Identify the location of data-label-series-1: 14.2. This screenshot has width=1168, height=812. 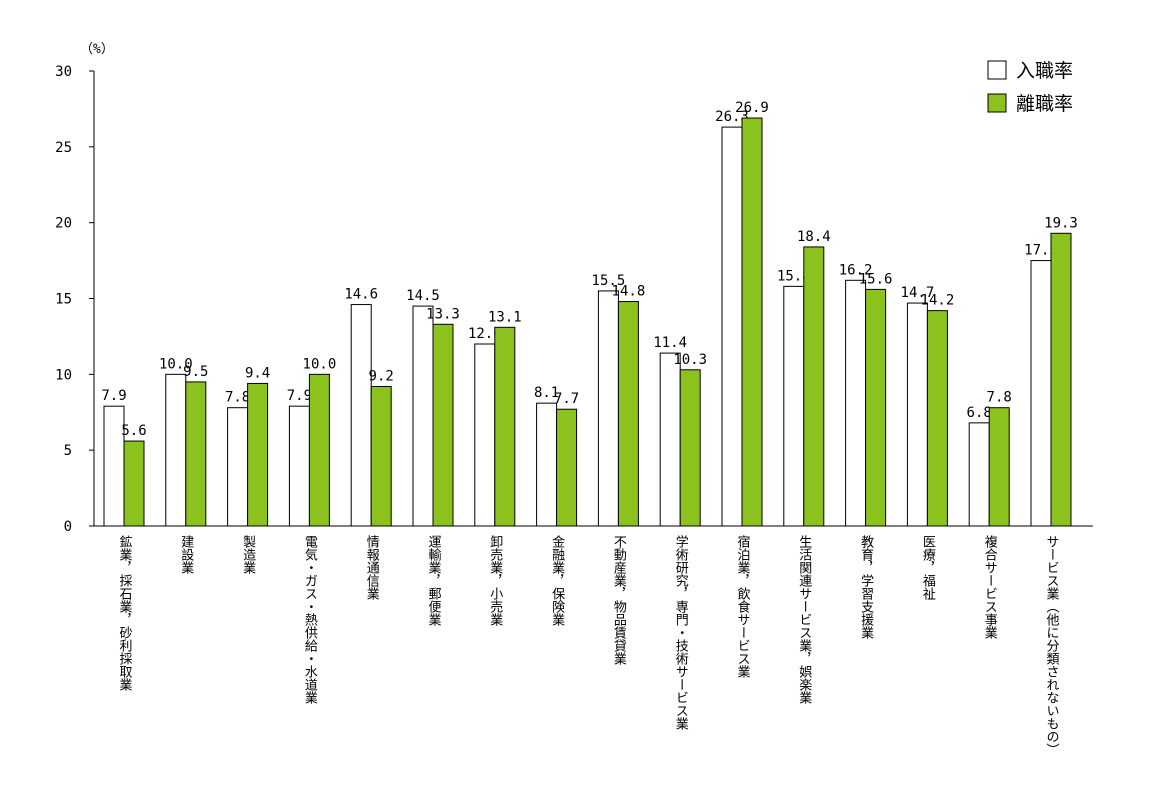
(938, 301).